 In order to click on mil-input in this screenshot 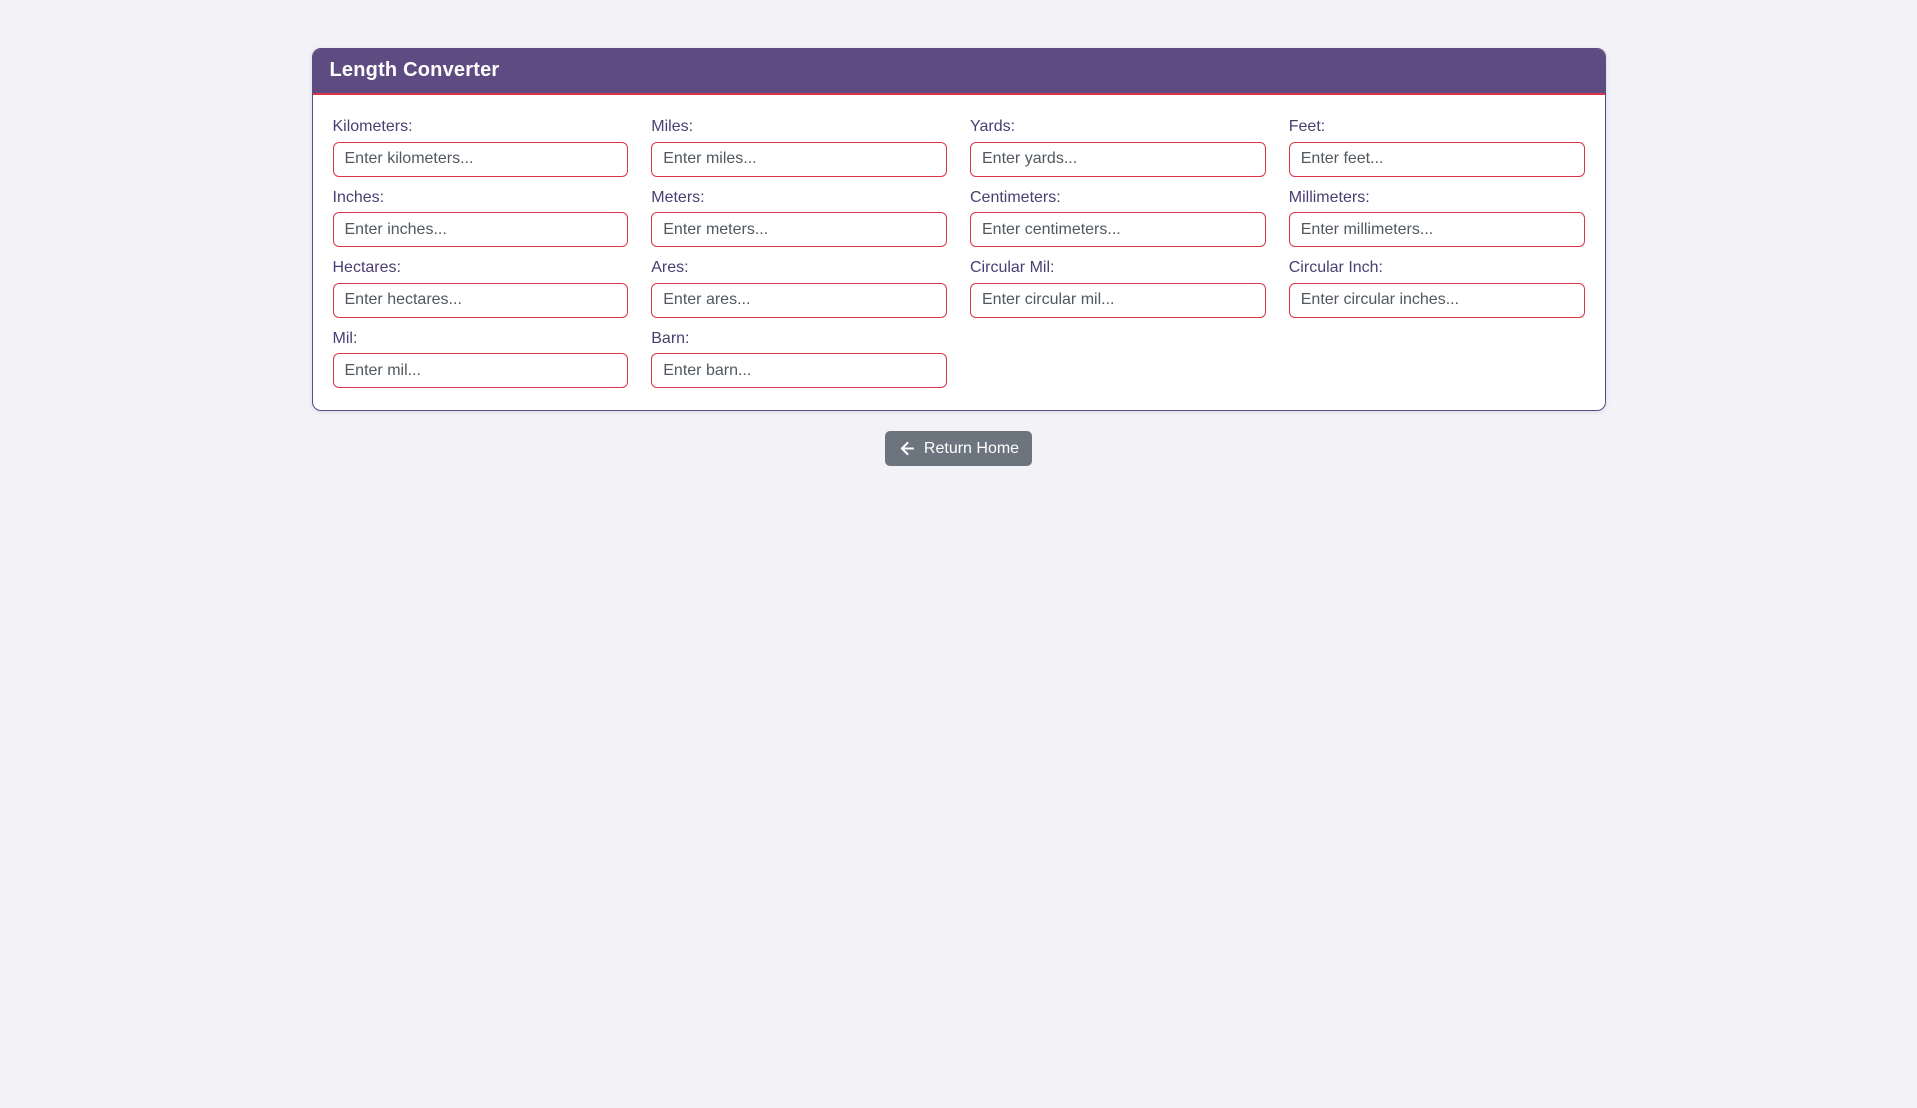, I will do `click(480, 371)`.